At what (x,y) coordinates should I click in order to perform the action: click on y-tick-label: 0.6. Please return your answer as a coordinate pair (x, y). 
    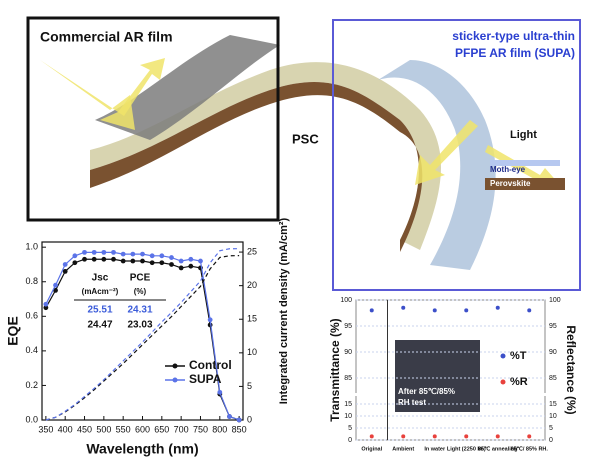
    Looking at the image, I should click on (31, 316).